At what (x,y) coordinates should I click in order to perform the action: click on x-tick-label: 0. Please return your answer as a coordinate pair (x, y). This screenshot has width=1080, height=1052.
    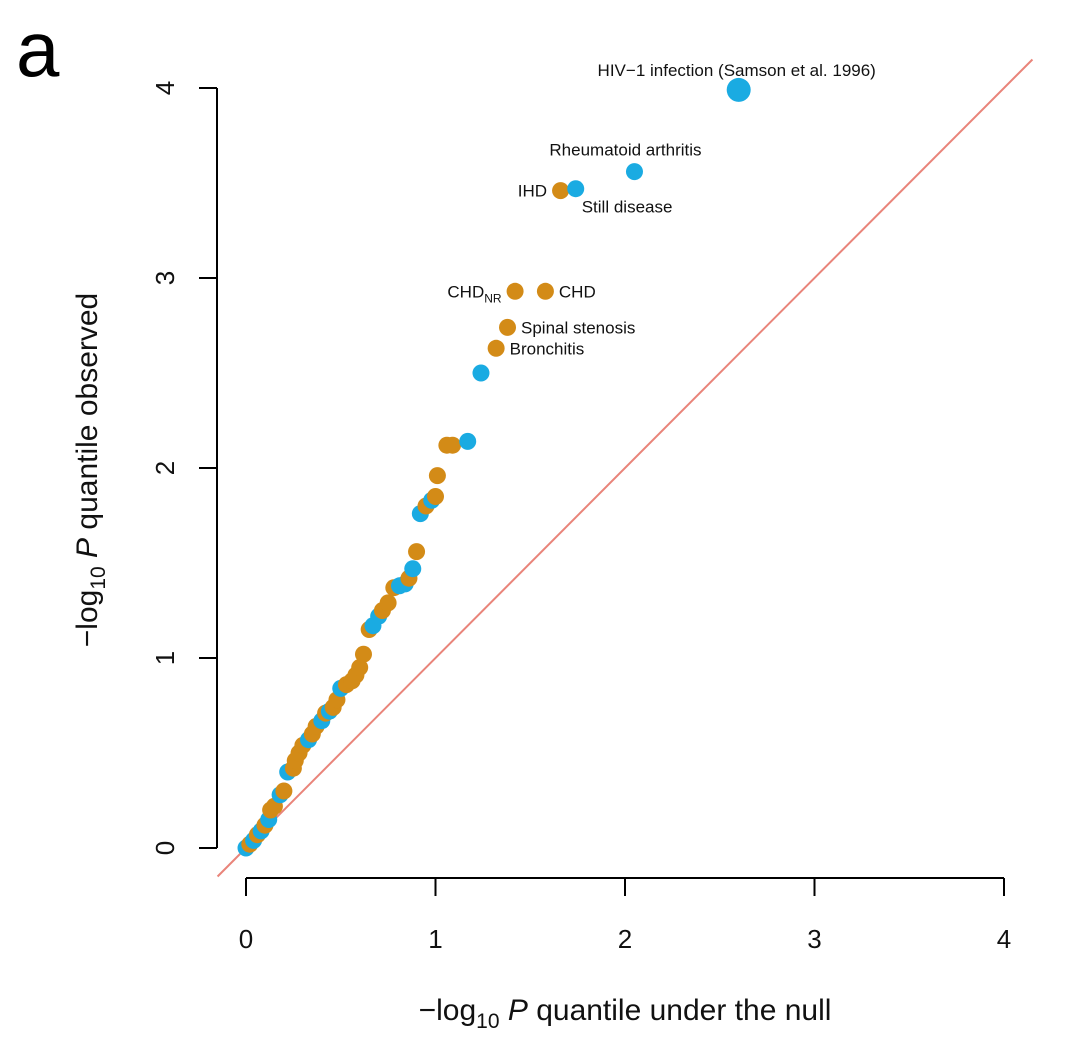
    Looking at the image, I should click on (246, 939).